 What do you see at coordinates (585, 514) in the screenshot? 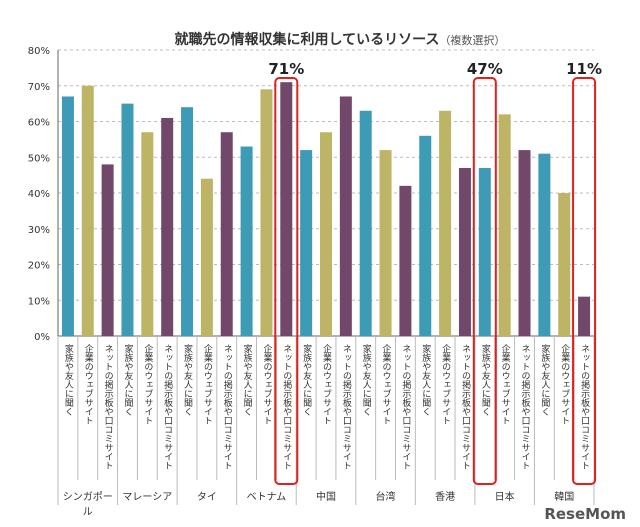
I see `logo: ReseMom` at bounding box center [585, 514].